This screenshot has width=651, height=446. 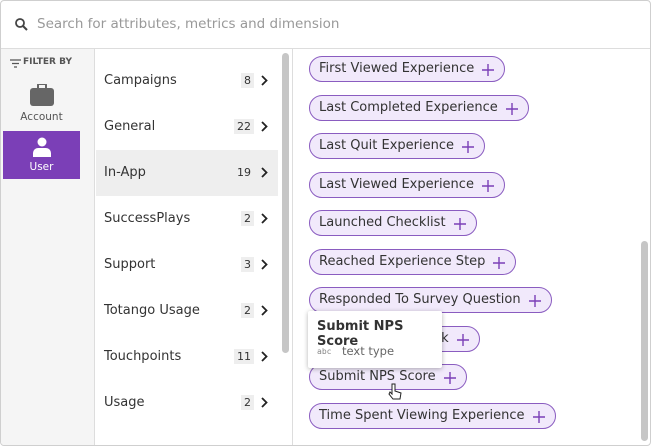 What do you see at coordinates (147, 218) in the screenshot?
I see `category-name: SuccessPlays` at bounding box center [147, 218].